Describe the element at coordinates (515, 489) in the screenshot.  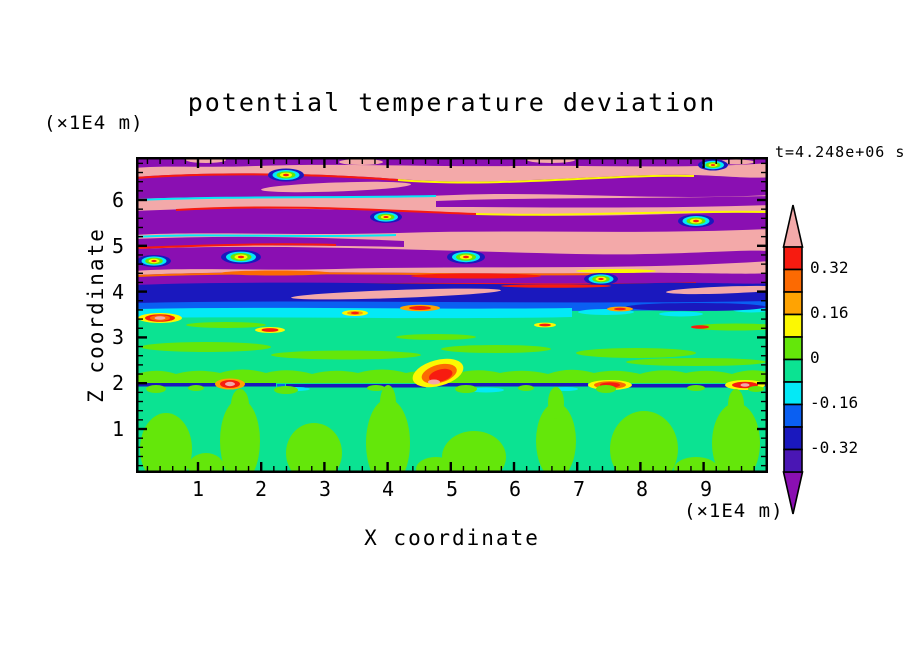
I see `x-tick-label: 6` at that location.